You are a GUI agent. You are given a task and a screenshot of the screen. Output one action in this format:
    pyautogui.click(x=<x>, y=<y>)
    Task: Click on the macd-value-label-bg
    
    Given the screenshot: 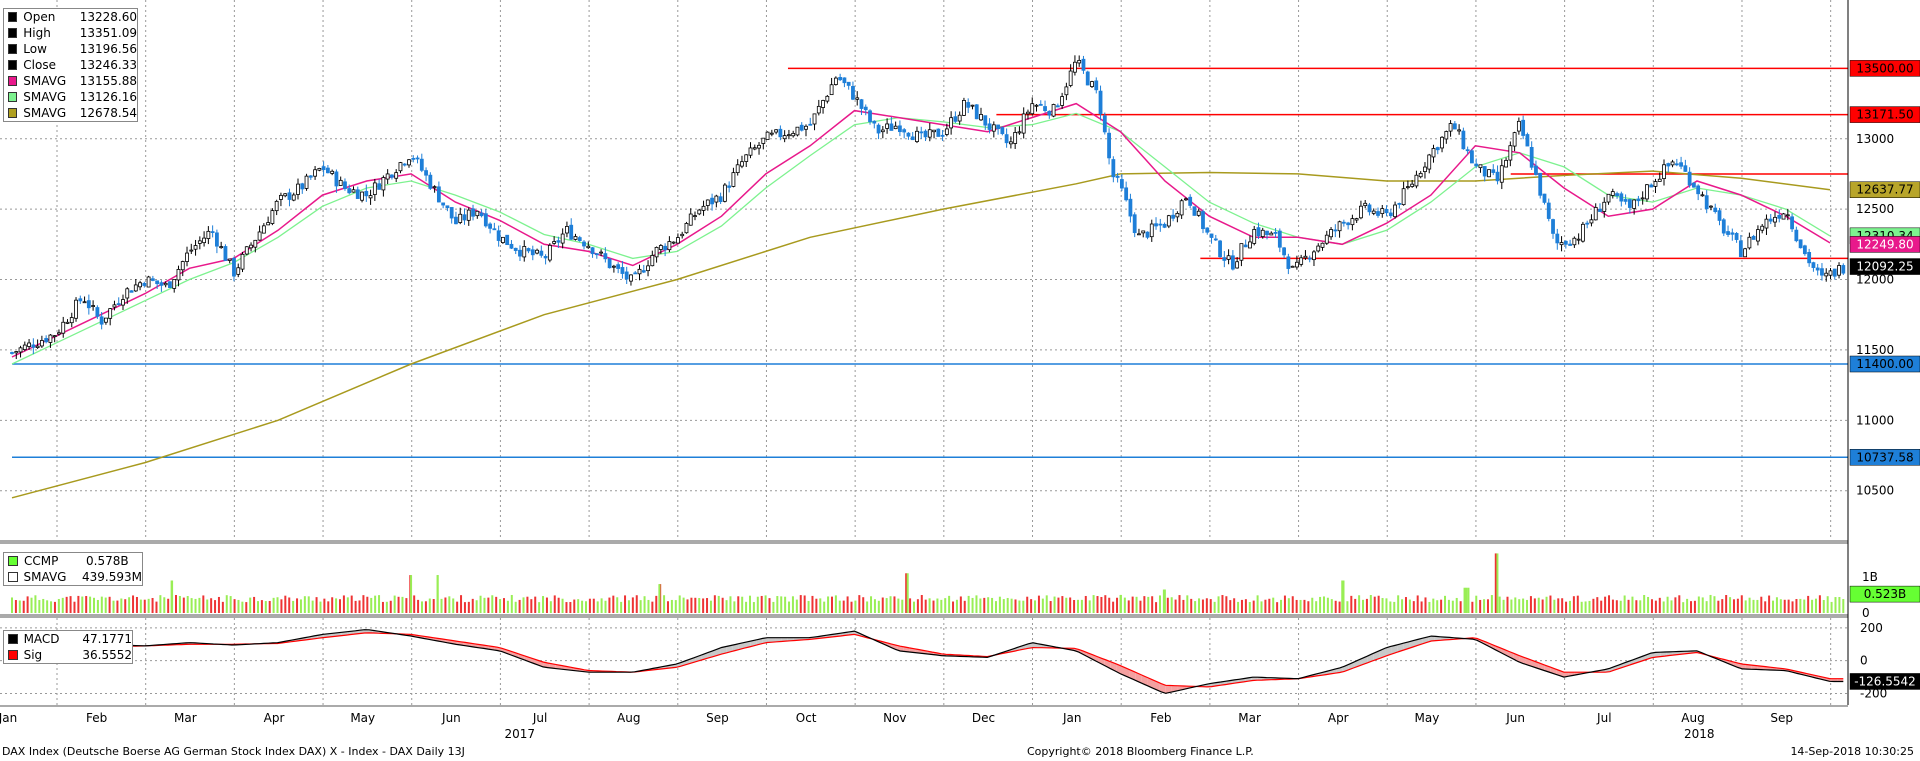 What is the action you would take?
    pyautogui.click(x=1884, y=681)
    